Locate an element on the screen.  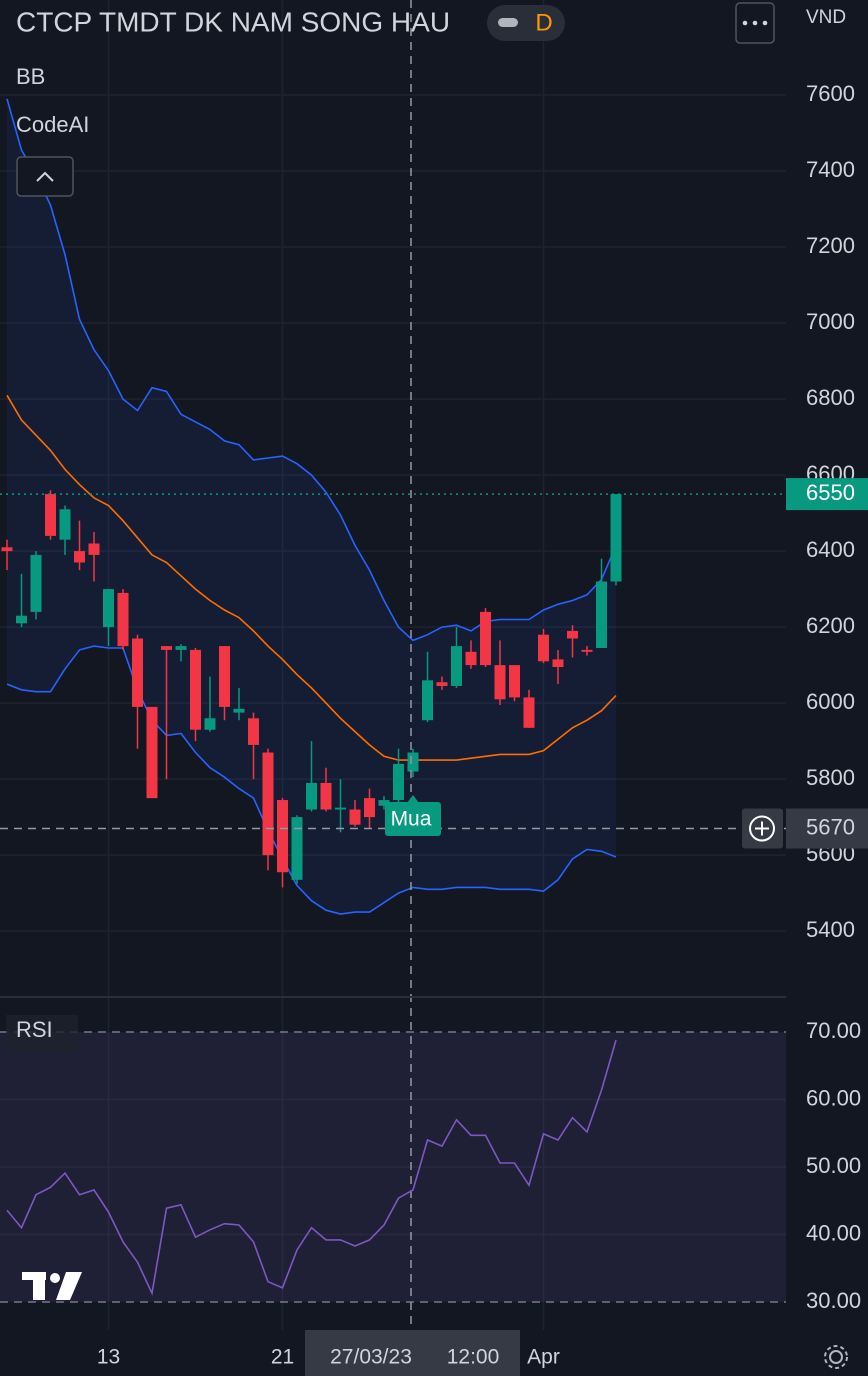
signal-pointer is located at coordinates (413, 799).